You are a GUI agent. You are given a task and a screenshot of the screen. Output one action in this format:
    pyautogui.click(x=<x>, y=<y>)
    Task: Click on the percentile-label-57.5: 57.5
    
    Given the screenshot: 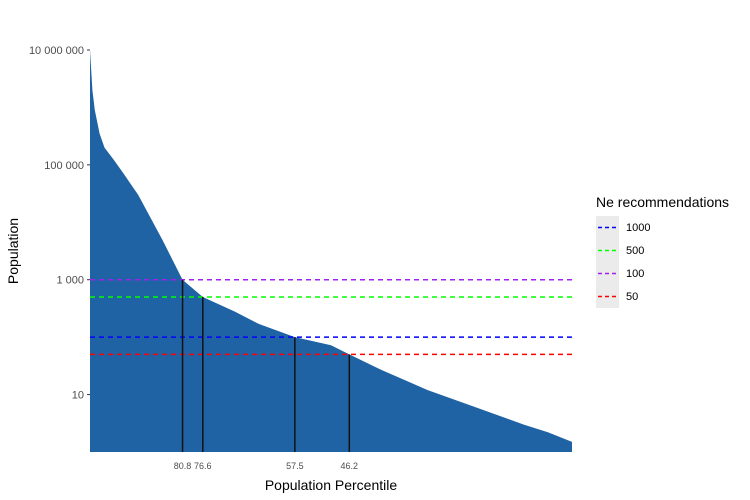 What is the action you would take?
    pyautogui.click(x=295, y=466)
    